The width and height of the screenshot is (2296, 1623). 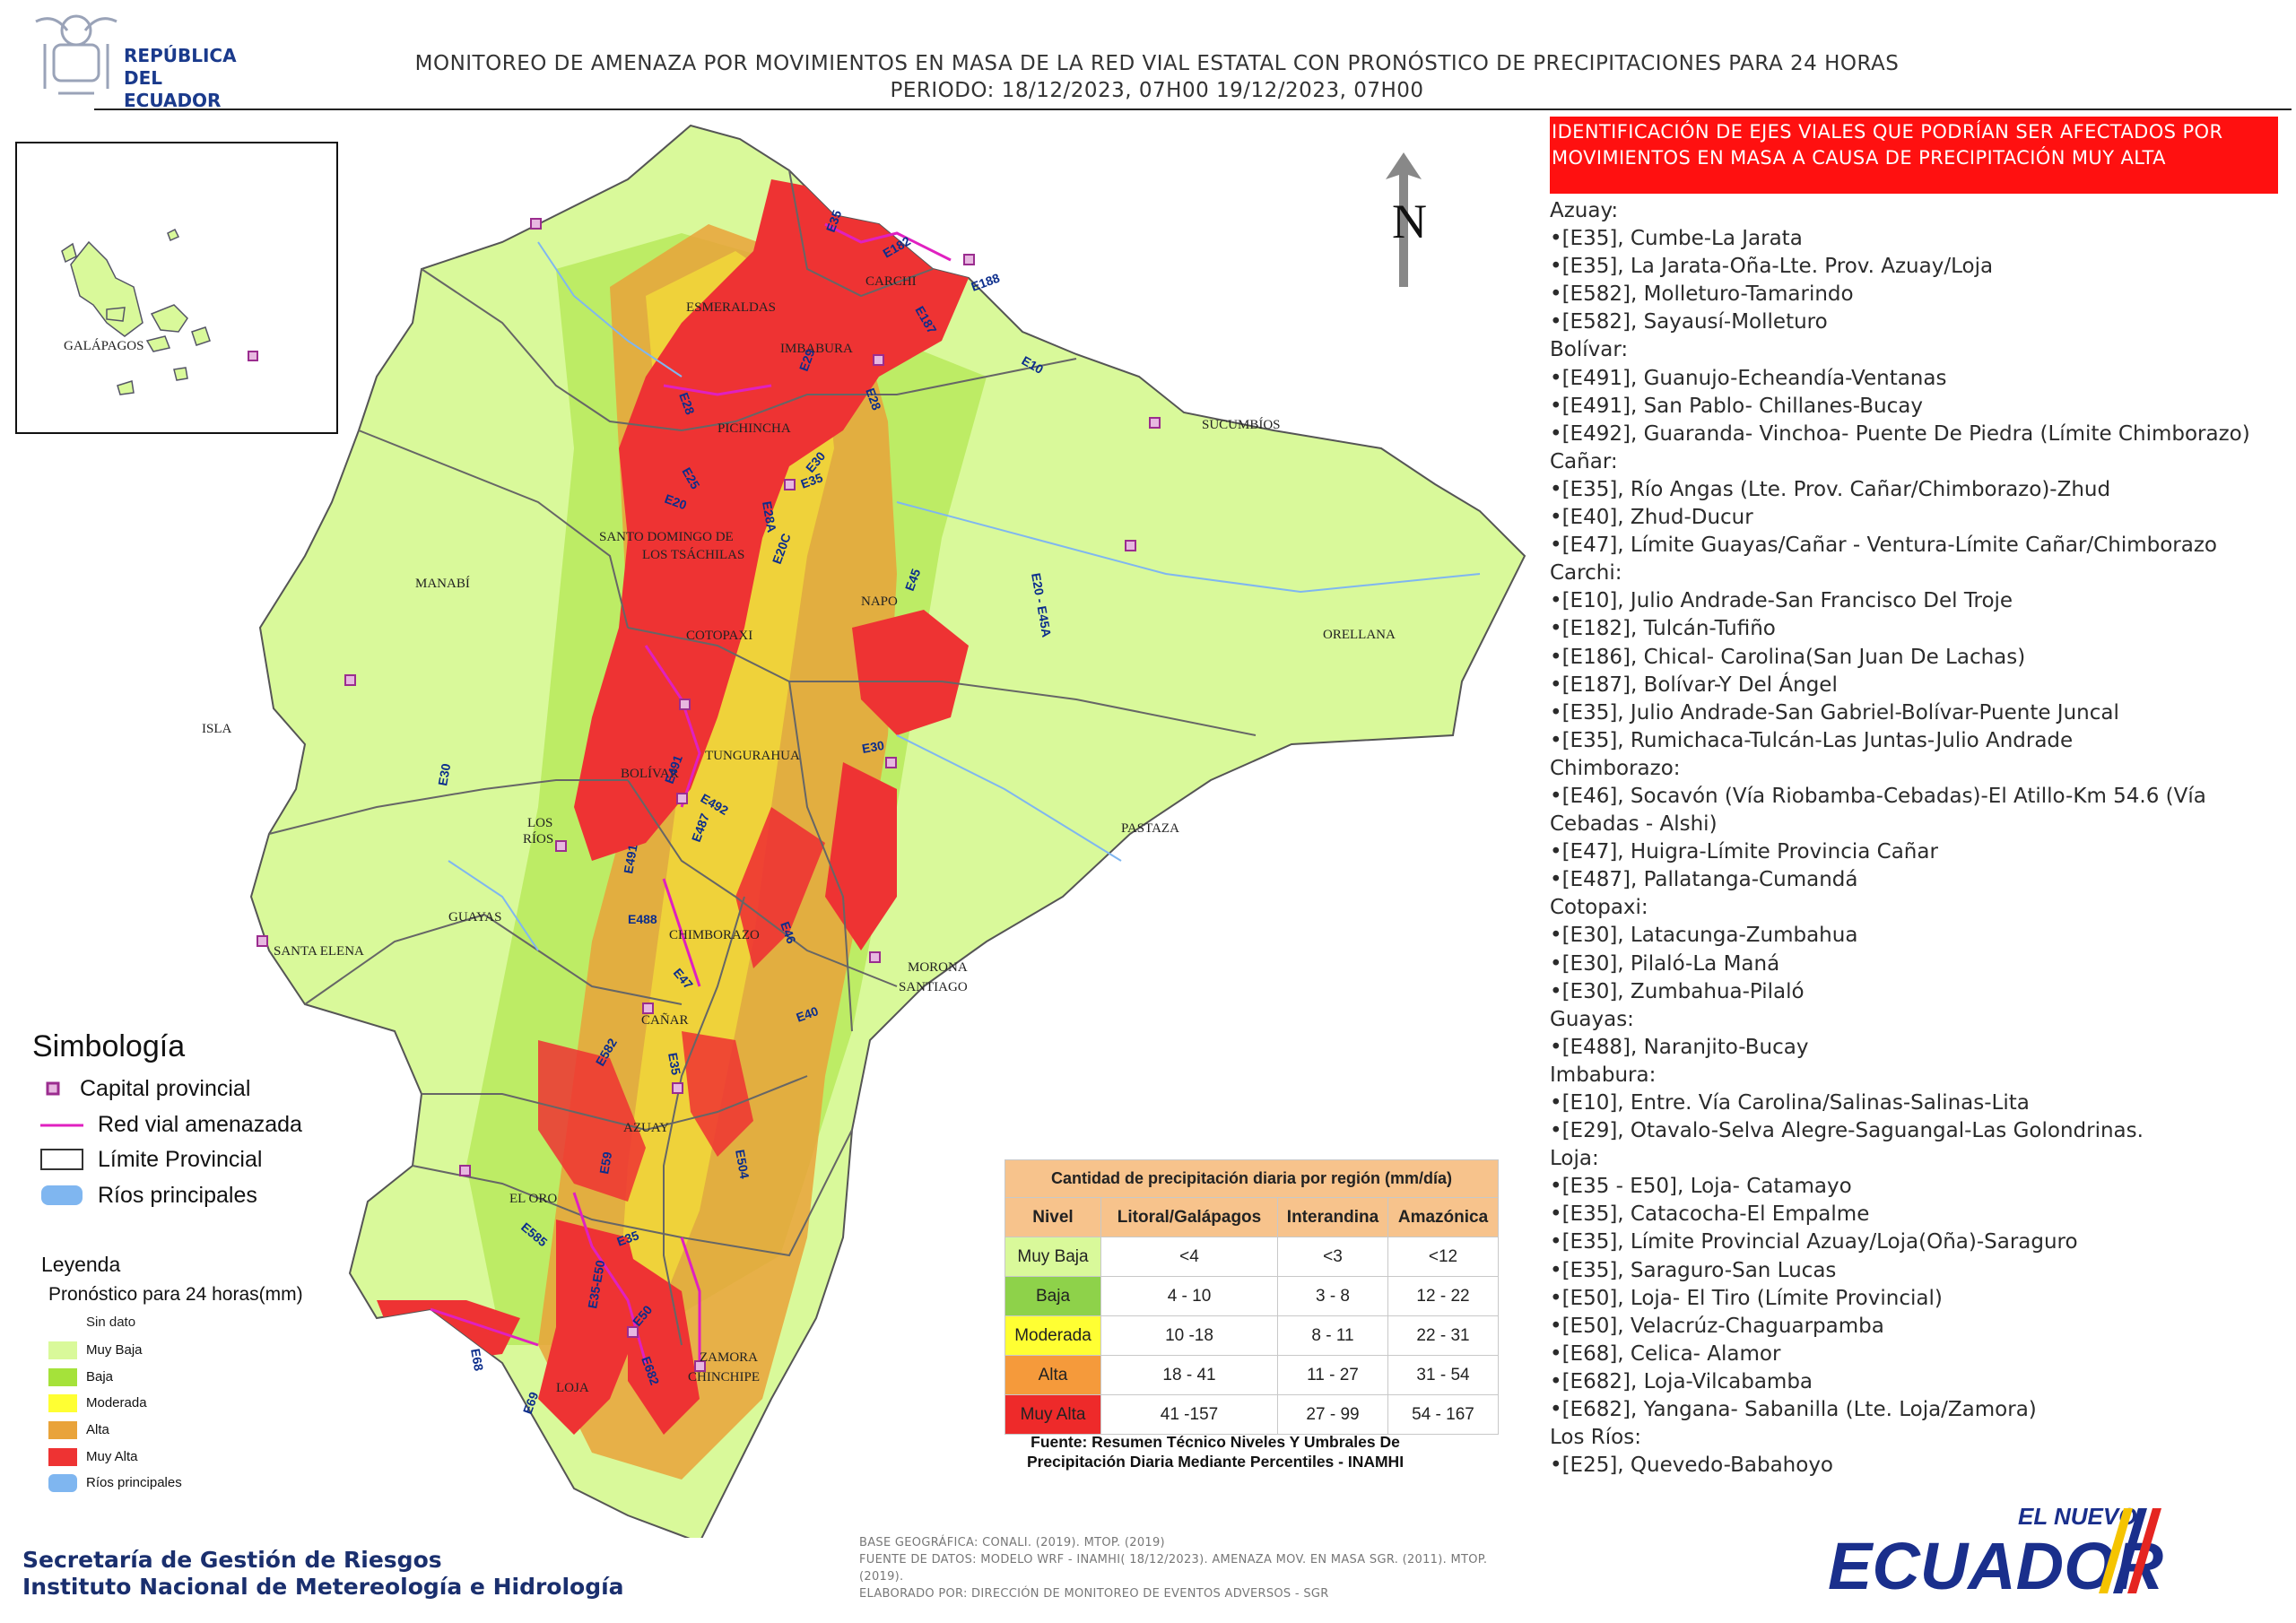 I want to click on road-item: •[E491], Guanujo-Echeandía-Ventanas, so click(x=1748, y=378).